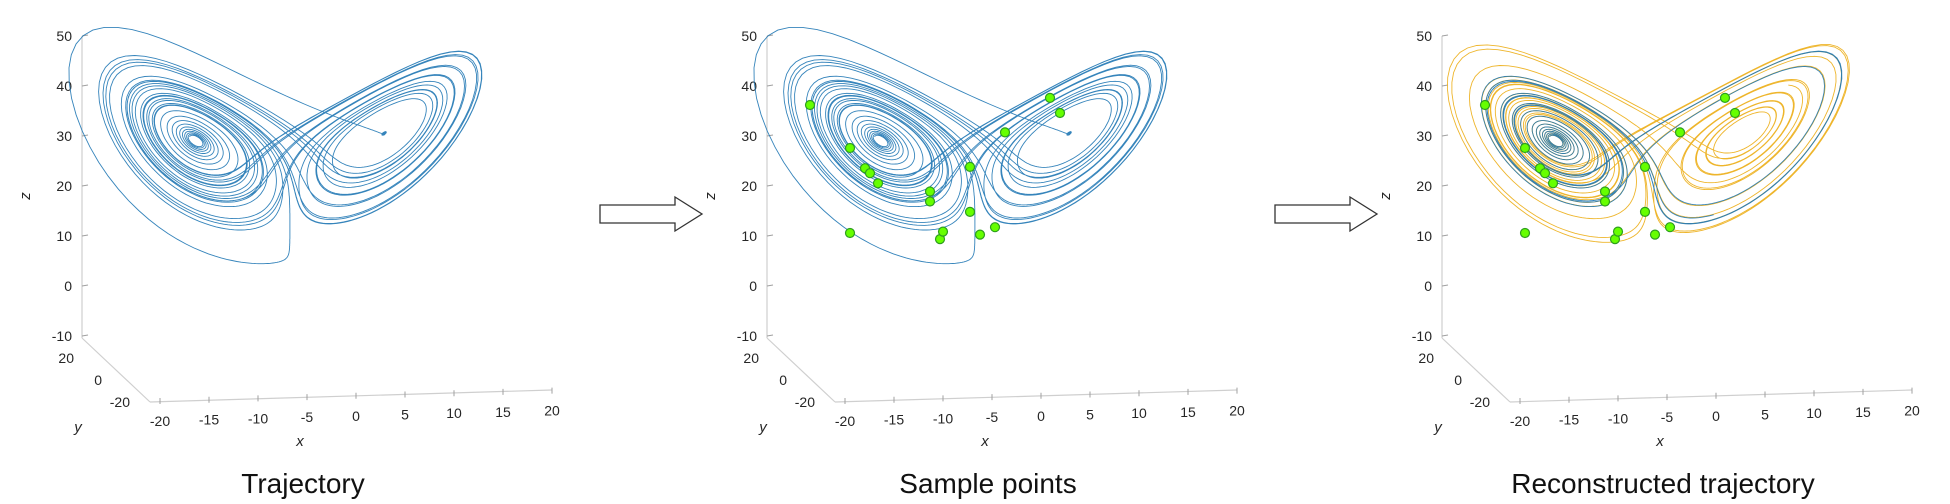  What do you see at coordinates (303, 483) in the screenshot?
I see `caption-trajectory: Trajectory` at bounding box center [303, 483].